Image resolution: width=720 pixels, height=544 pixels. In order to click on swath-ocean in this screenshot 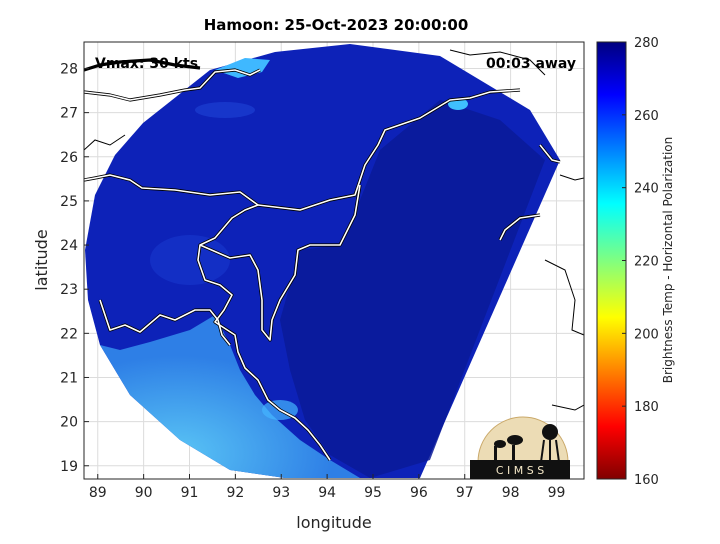, I will do `click(230, 396)`.